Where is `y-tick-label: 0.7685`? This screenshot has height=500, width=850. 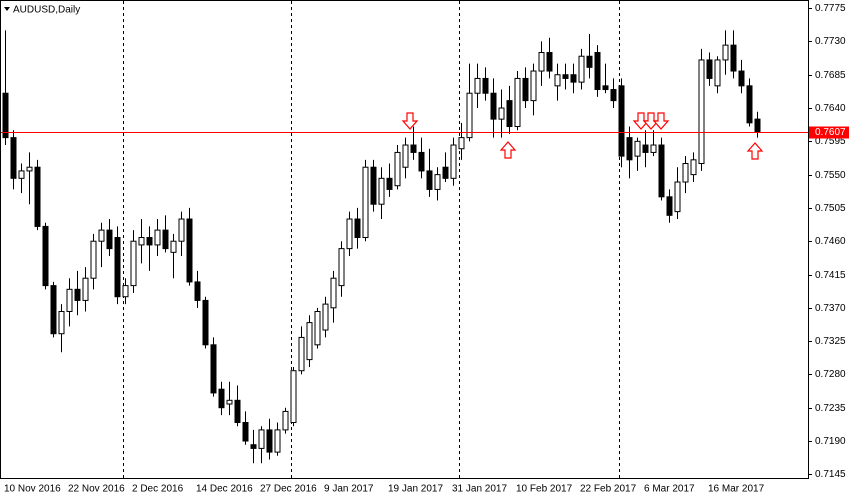 y-tick-label: 0.7685 is located at coordinates (830, 75).